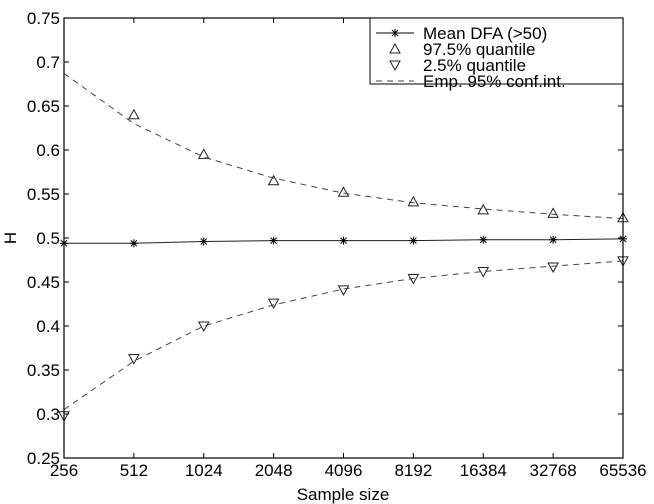 This screenshot has height=504, width=654. I want to click on x-tick-label: 8192, so click(413, 470).